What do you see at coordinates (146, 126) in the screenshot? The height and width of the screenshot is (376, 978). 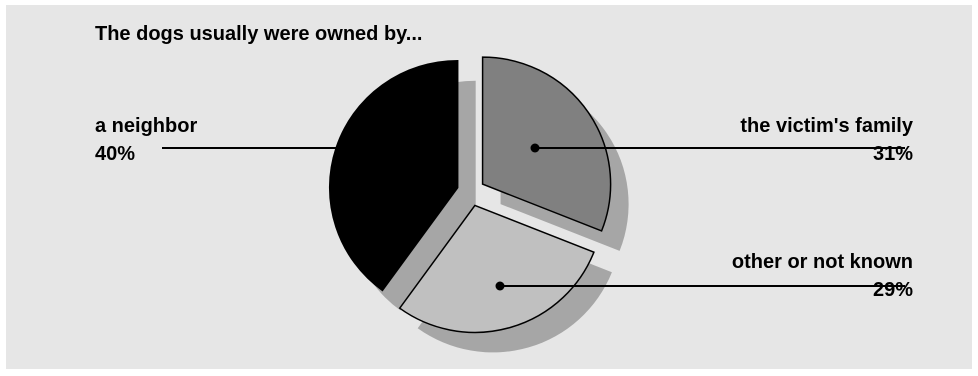 I see `slice-label: a neighbor` at bounding box center [146, 126].